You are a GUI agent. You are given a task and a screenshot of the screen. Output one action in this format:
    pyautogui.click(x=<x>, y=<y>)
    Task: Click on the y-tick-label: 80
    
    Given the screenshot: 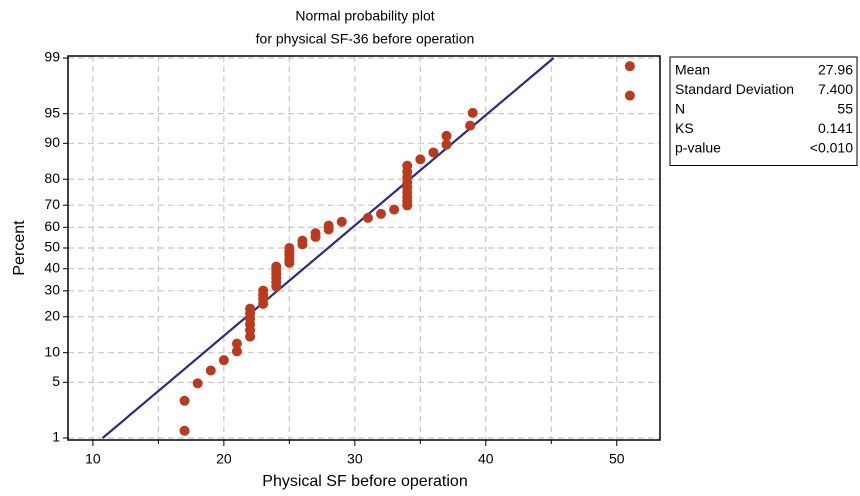 What is the action you would take?
    pyautogui.click(x=52, y=178)
    